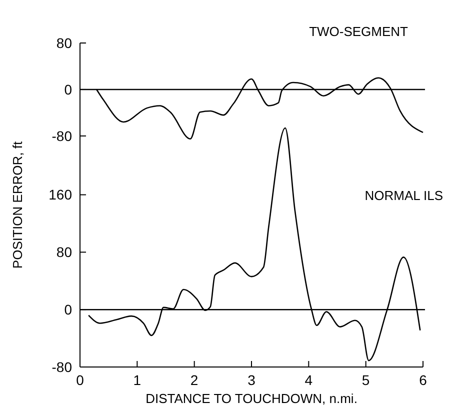  Describe the element at coordinates (358, 31) in the screenshot. I see `text: TWO-SEGMENT` at that location.